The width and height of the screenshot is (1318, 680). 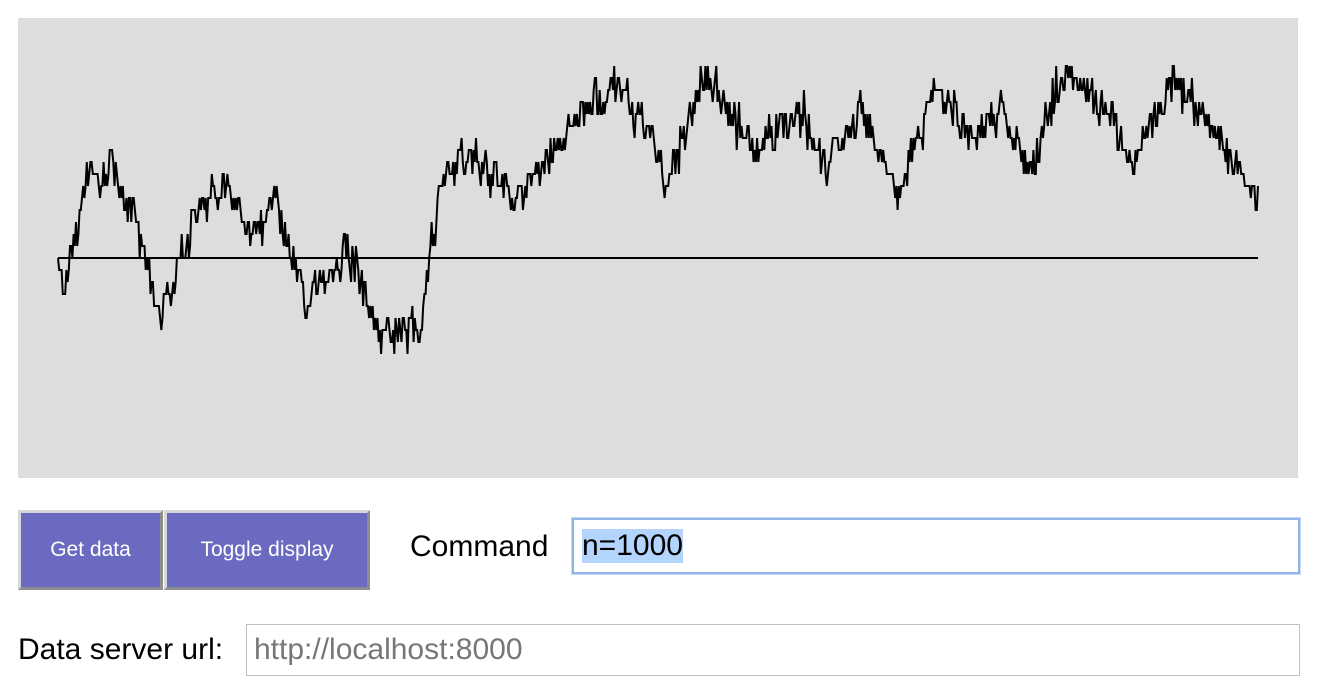 I want to click on command-label: Command, so click(x=479, y=546).